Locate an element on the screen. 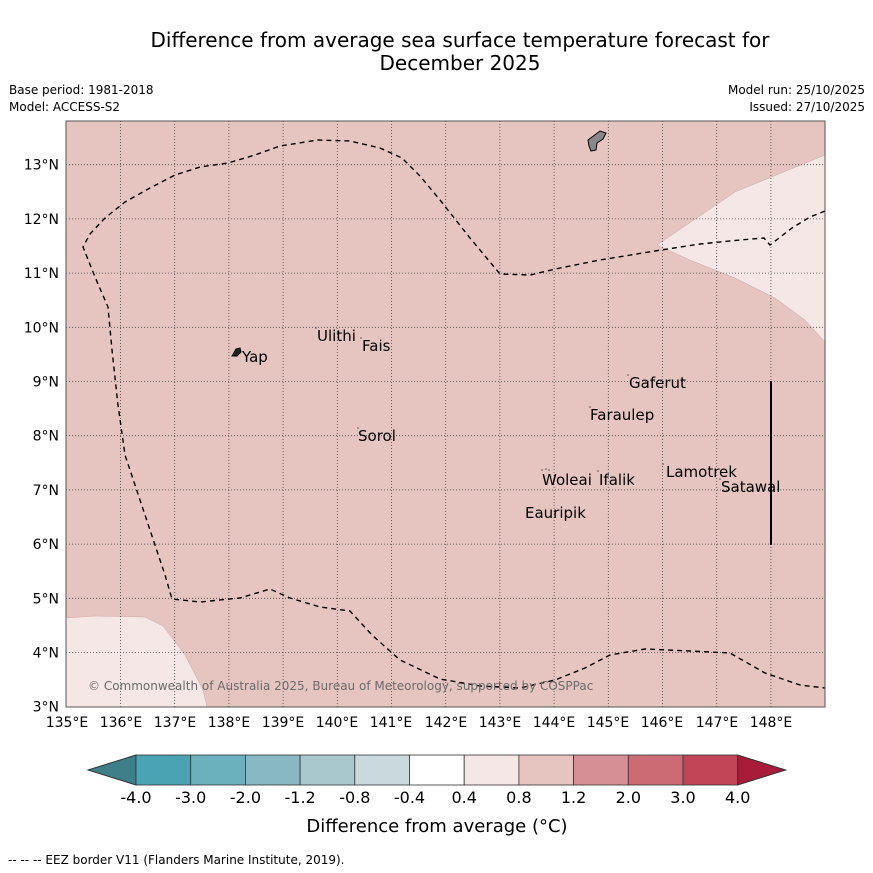 This screenshot has width=873, height=873. lat-tick-5: 5°N is located at coordinates (46, 599).